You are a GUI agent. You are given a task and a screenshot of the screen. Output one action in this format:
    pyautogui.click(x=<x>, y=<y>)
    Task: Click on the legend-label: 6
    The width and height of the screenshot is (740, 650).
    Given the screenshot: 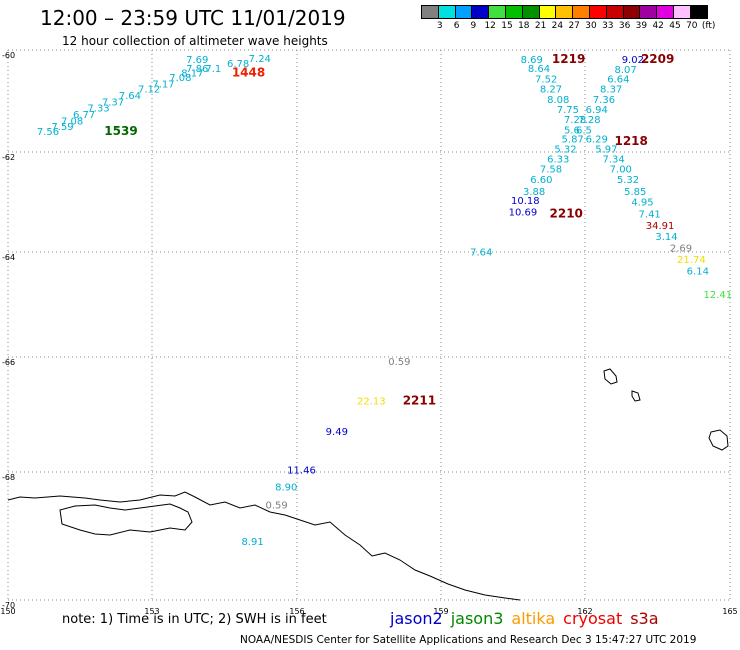 What is the action you would take?
    pyautogui.click(x=456, y=26)
    